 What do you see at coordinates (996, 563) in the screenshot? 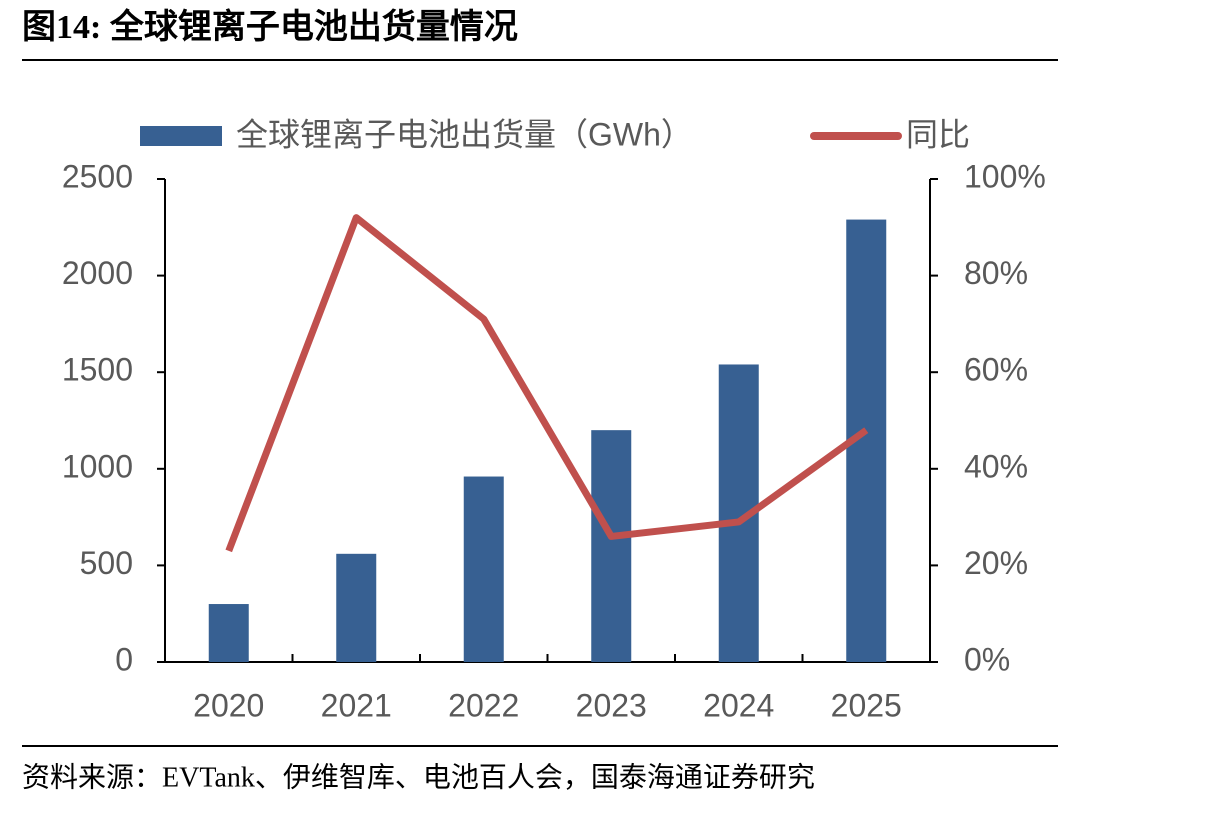
I see `y2-tick-label: 20%` at bounding box center [996, 563].